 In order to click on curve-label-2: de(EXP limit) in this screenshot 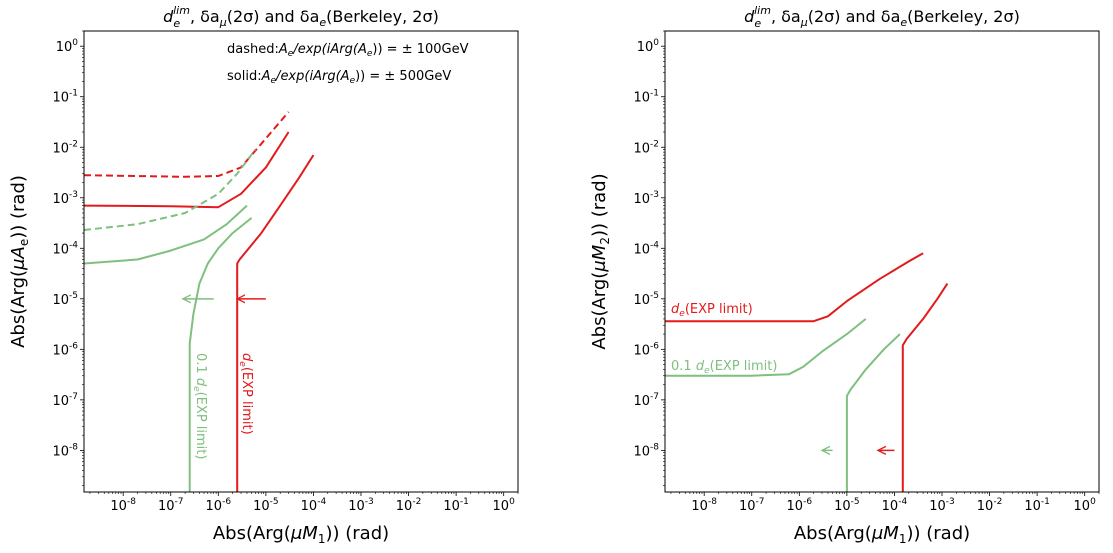, I will do `click(245, 394)`.